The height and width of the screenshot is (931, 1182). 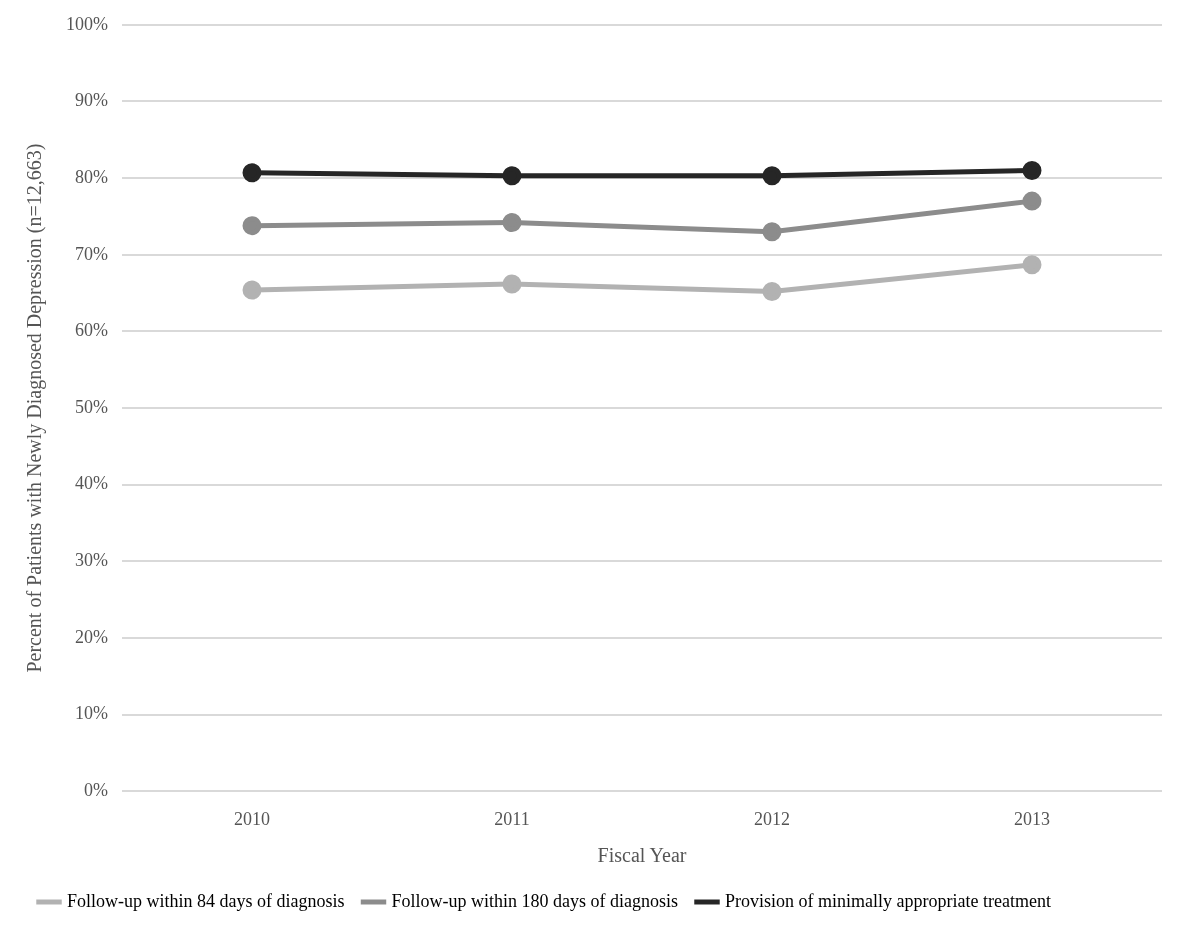 What do you see at coordinates (91, 100) in the screenshot?
I see `y-tick-label: 90%` at bounding box center [91, 100].